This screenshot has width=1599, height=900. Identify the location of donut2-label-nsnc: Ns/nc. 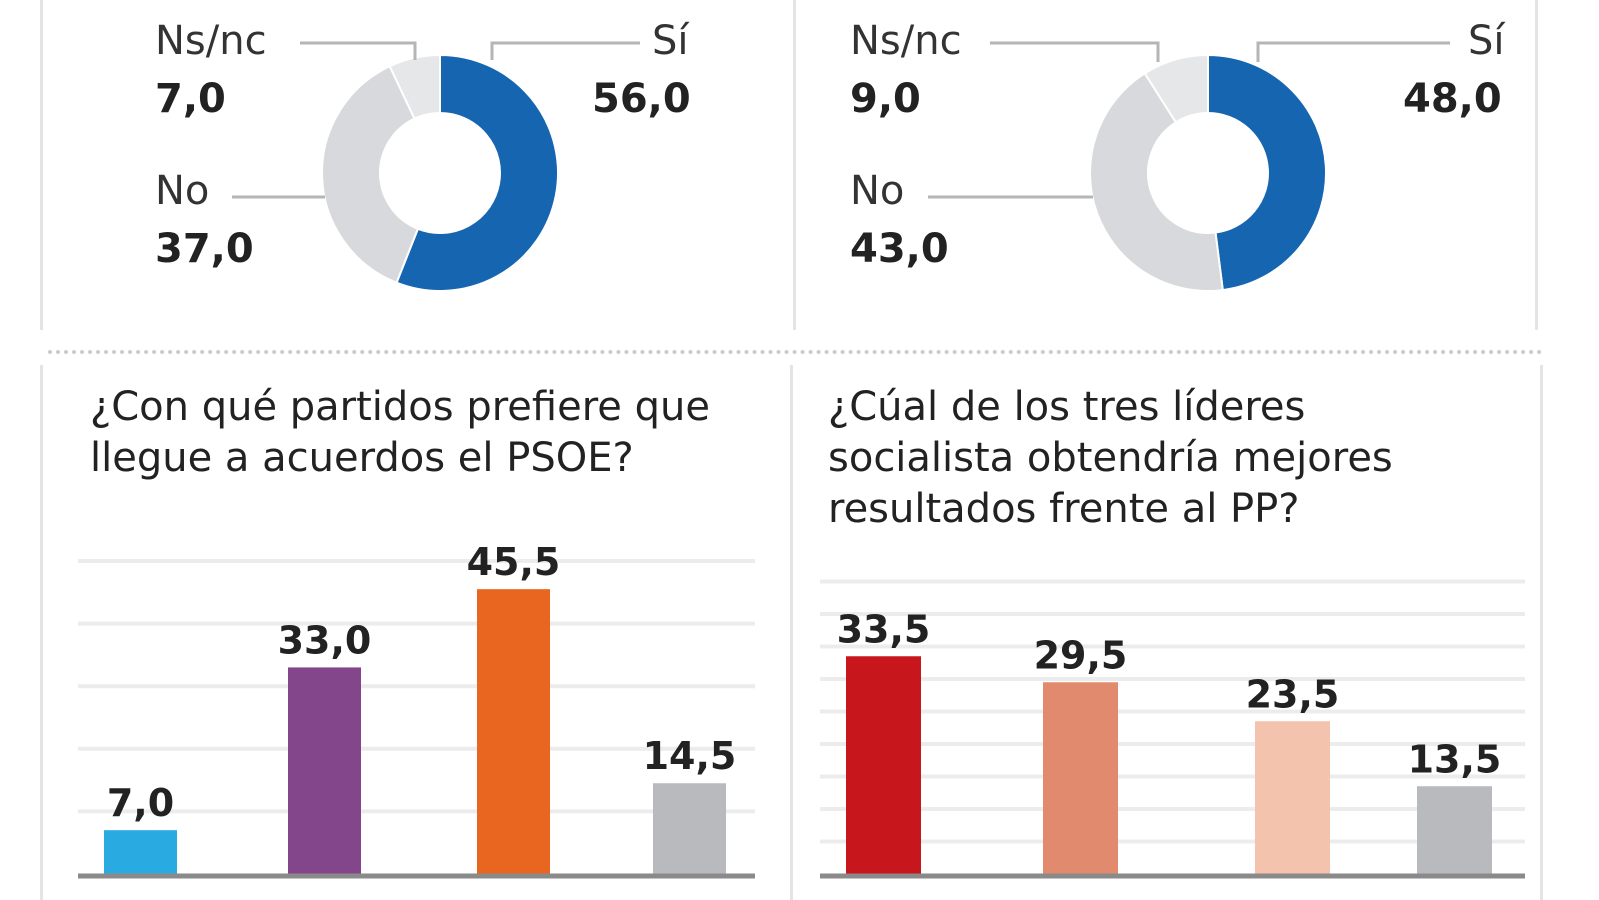
(906, 41).